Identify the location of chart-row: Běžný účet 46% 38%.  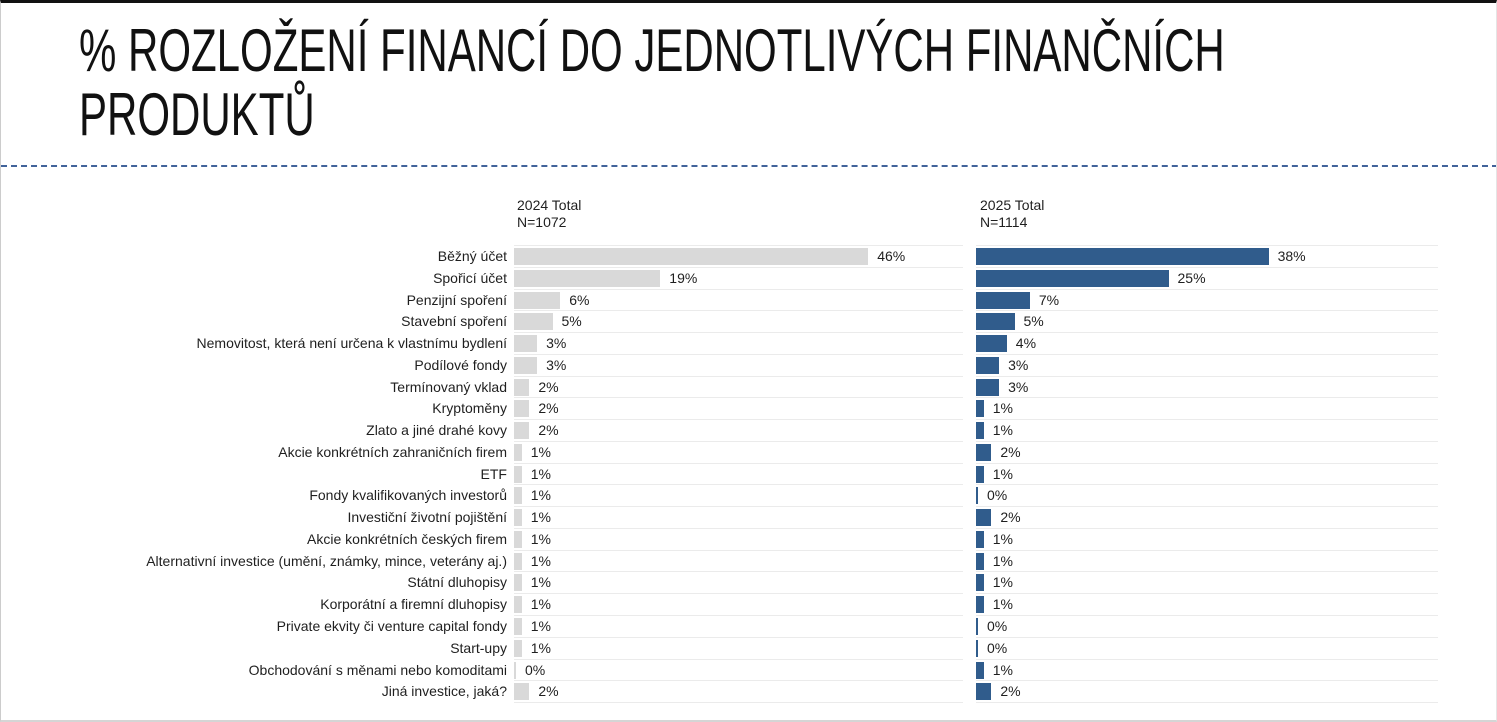
(748, 257).